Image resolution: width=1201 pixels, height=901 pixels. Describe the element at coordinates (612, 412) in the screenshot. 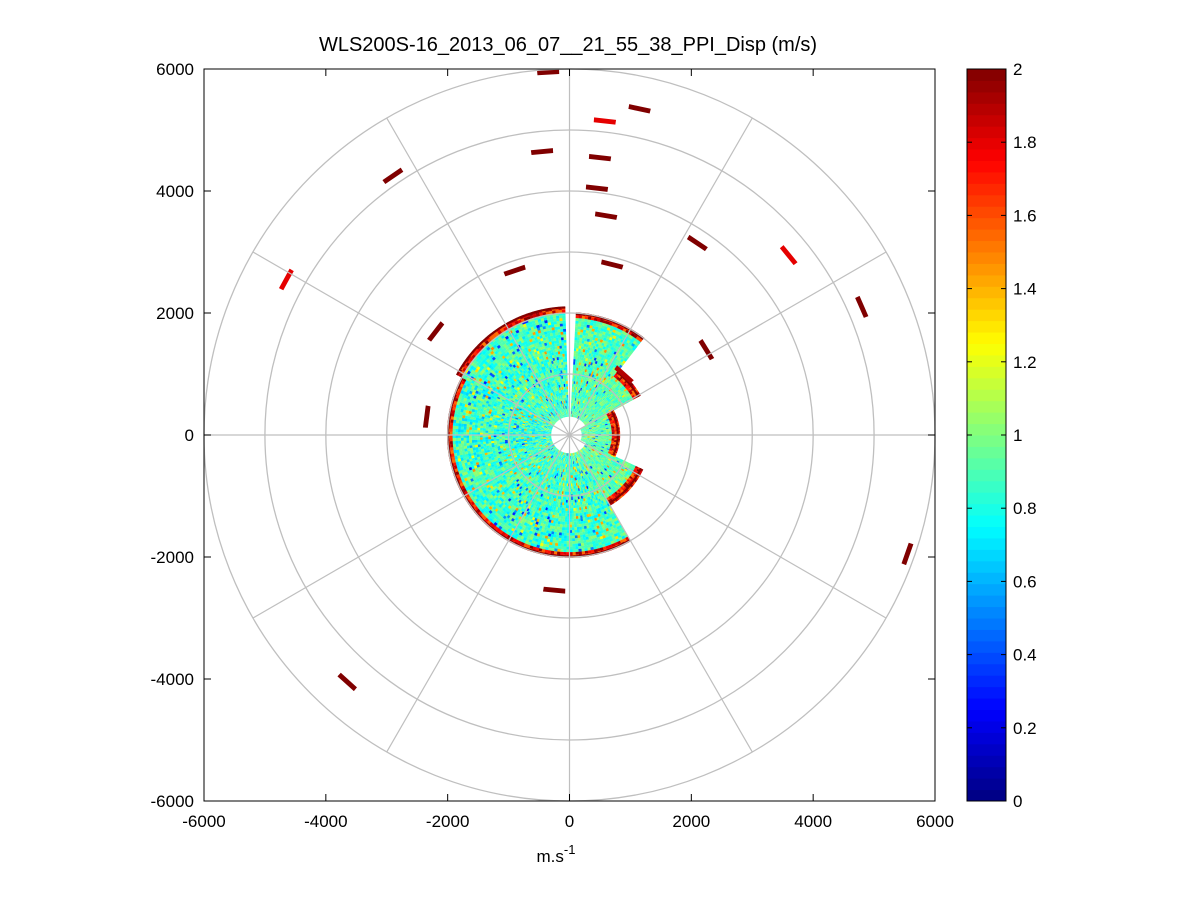

I see `data-edge-cell` at that location.